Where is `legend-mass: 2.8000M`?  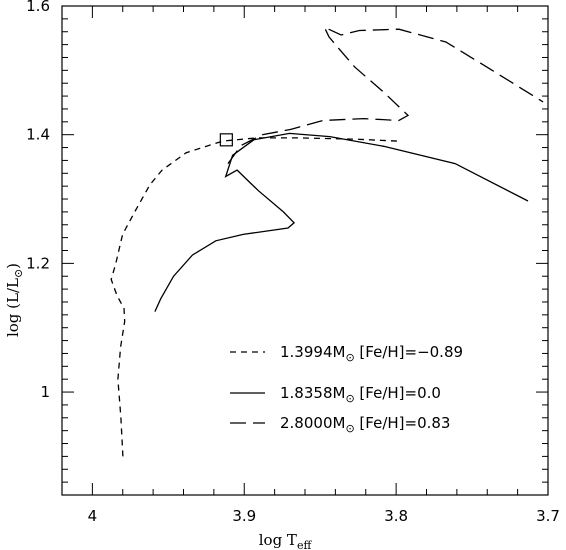 legend-mass: 2.8000M is located at coordinates (312, 423).